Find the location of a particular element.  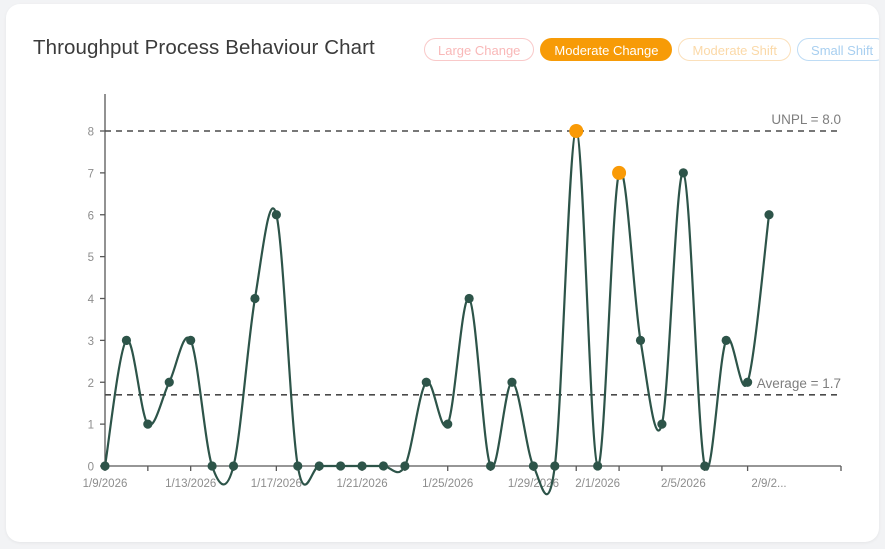

y-axis-tick-label: 8 is located at coordinates (91, 133).